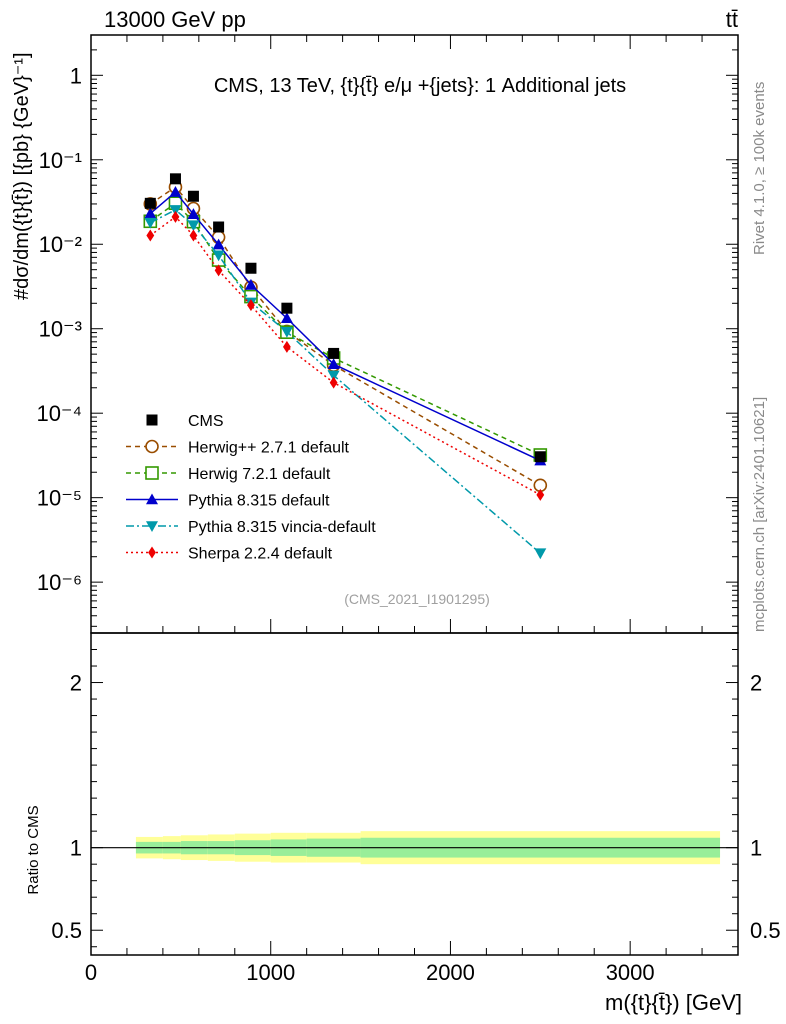 The height and width of the screenshot is (1024, 786). What do you see at coordinates (282, 527) in the screenshot?
I see `legend-label: Pythia 8.315 vincia-default` at bounding box center [282, 527].